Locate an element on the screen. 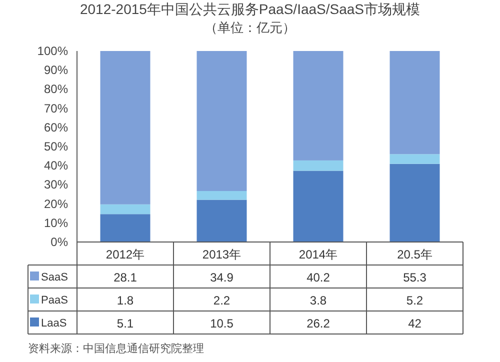 Image resolution: width=500 pixels, height=362 pixels. y-tick-label: 60% is located at coordinates (56, 127).